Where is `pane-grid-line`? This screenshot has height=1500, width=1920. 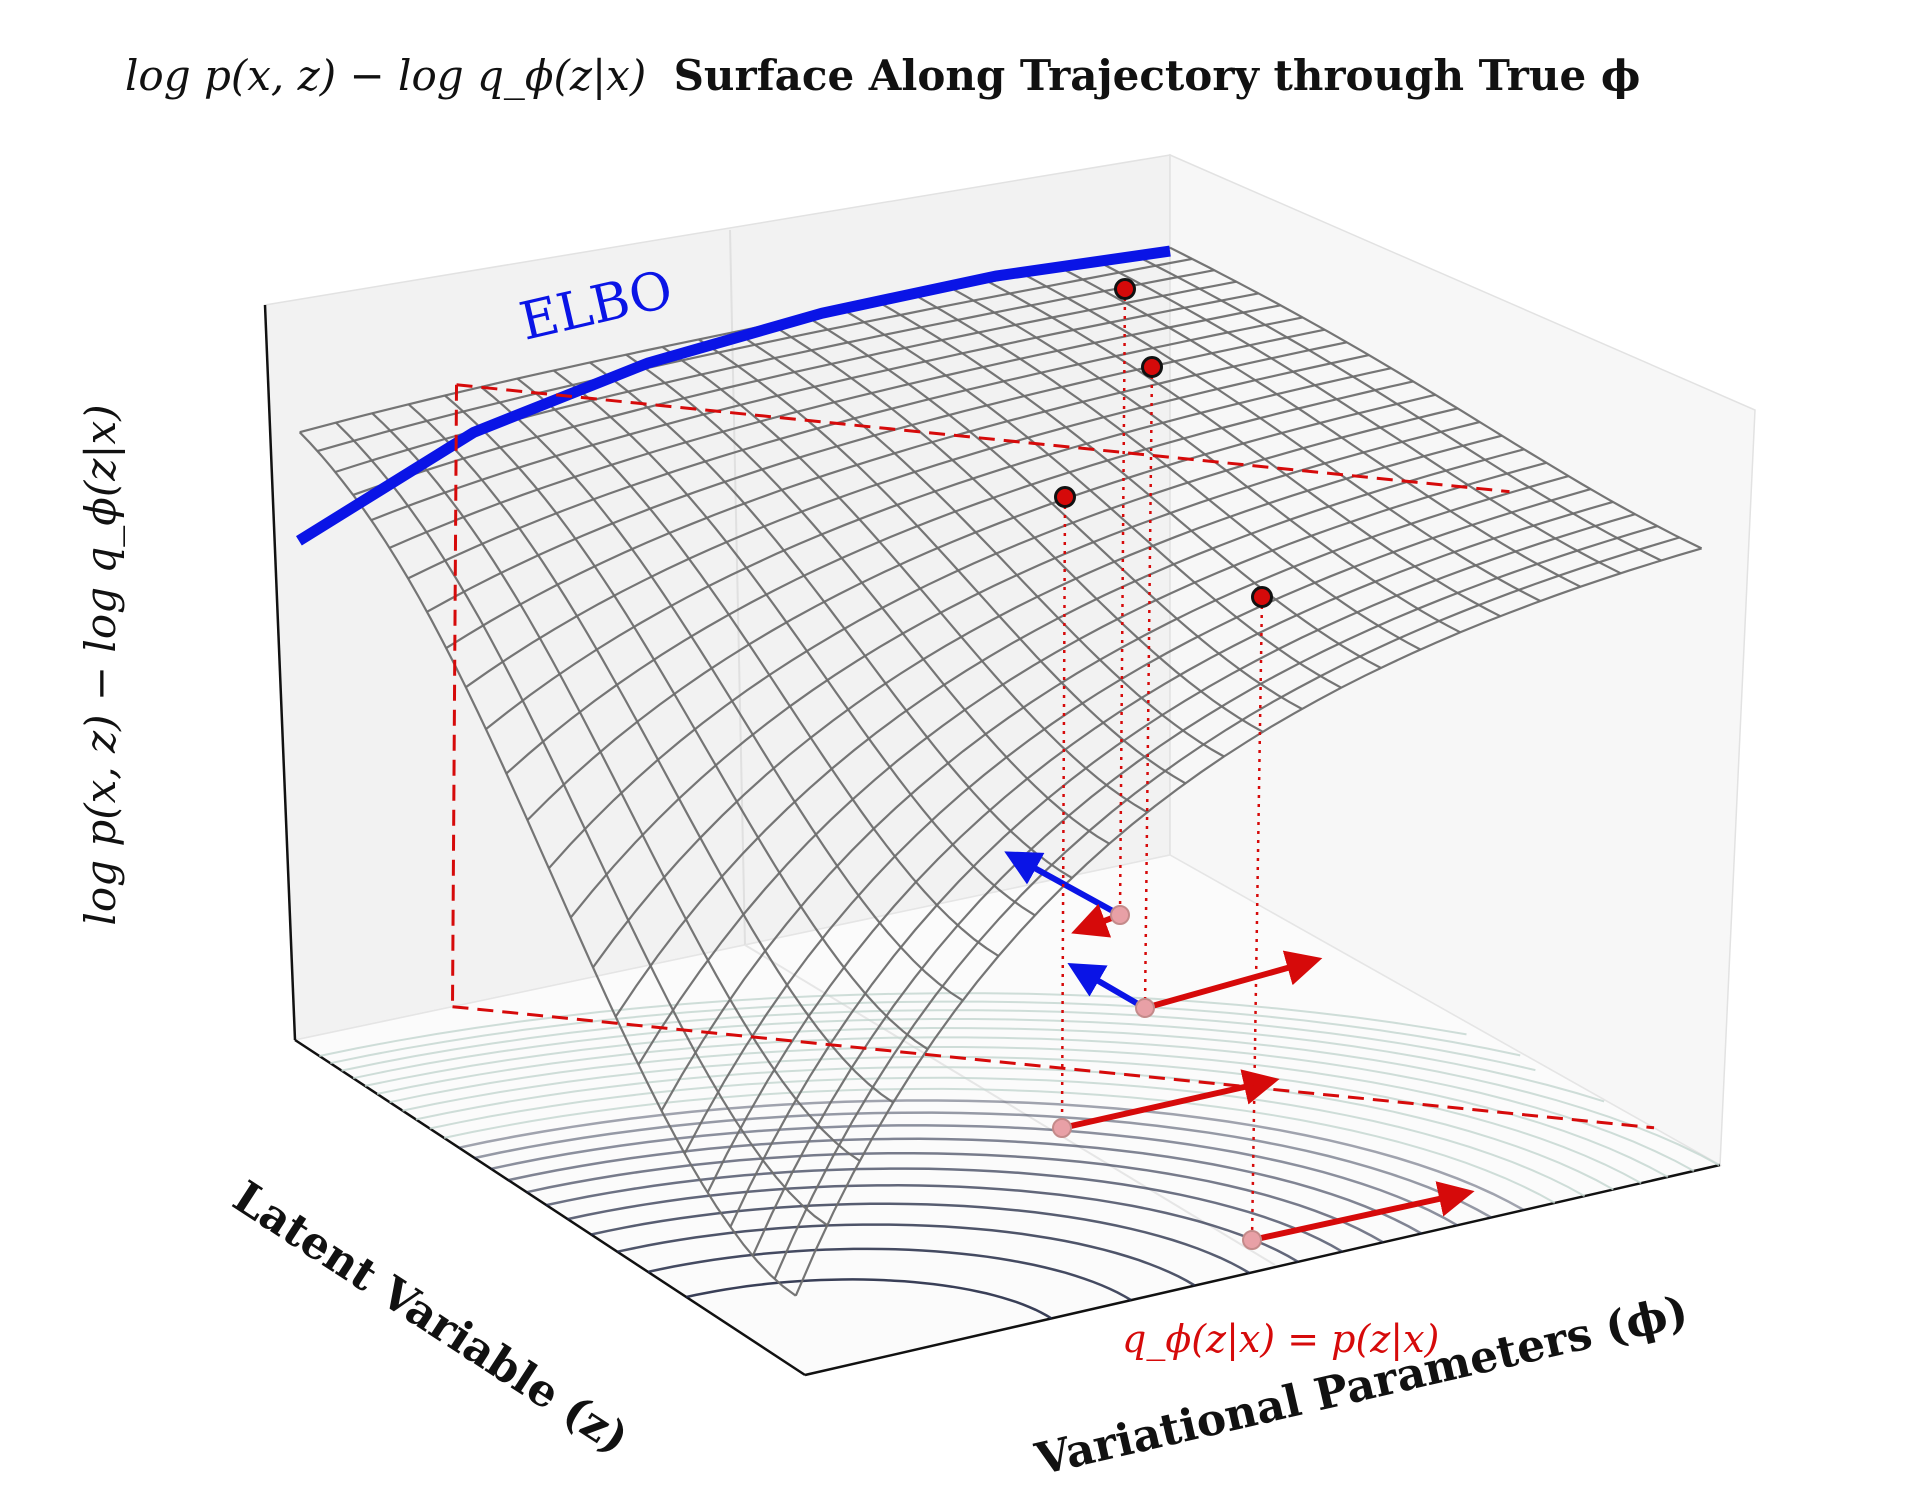 pane-grid-line is located at coordinates (1010, 1105).